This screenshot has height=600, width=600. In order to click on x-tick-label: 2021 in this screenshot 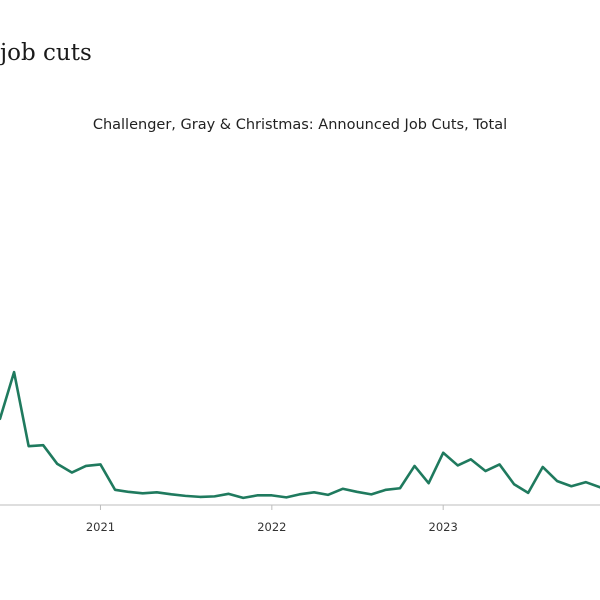, I will do `click(100, 527)`.